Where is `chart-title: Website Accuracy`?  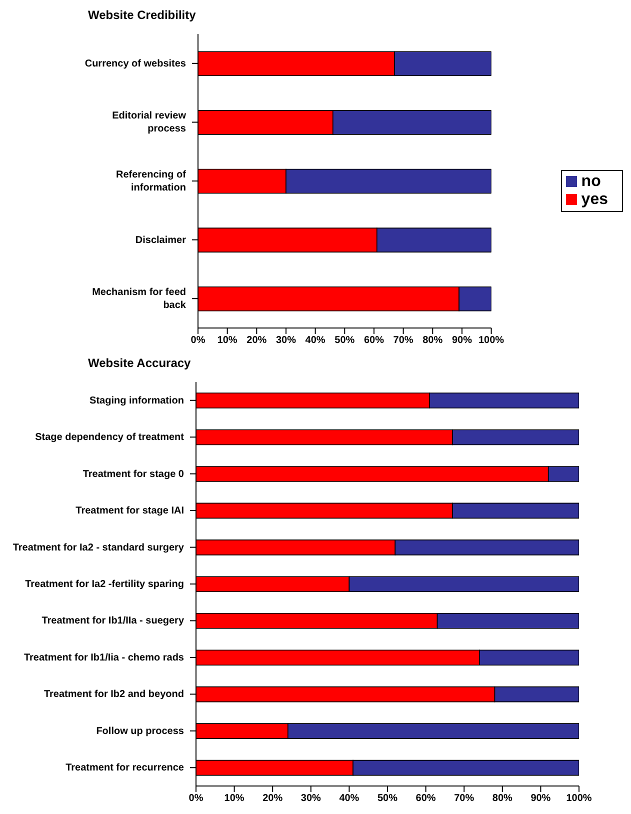
chart-title: Website Accuracy is located at coordinates (140, 364).